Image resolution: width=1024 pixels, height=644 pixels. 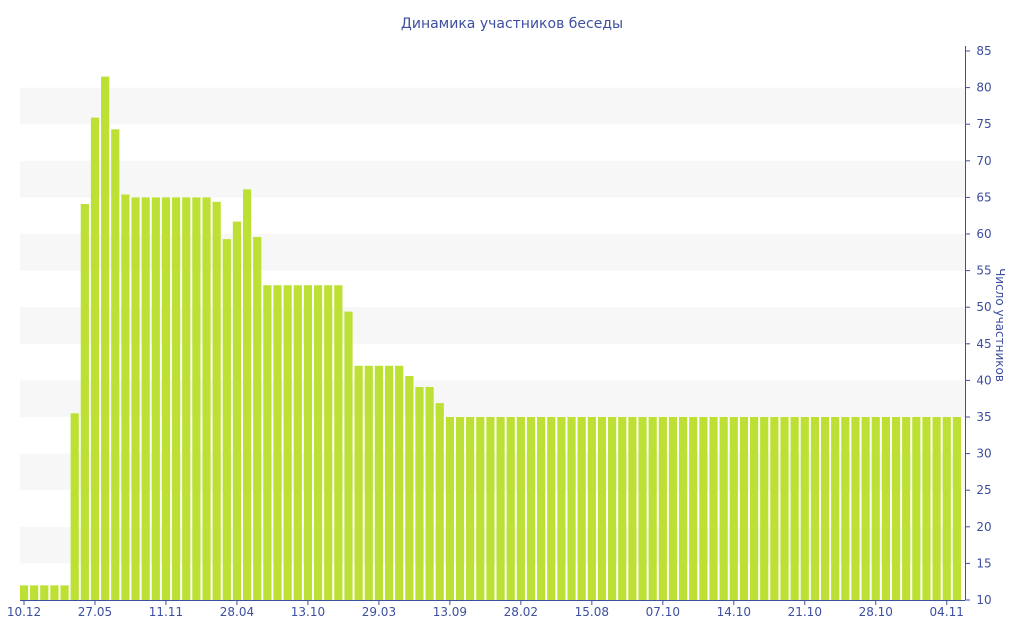 What do you see at coordinates (1000, 325) in the screenshot?
I see `y-axis-label: Число участников` at bounding box center [1000, 325].